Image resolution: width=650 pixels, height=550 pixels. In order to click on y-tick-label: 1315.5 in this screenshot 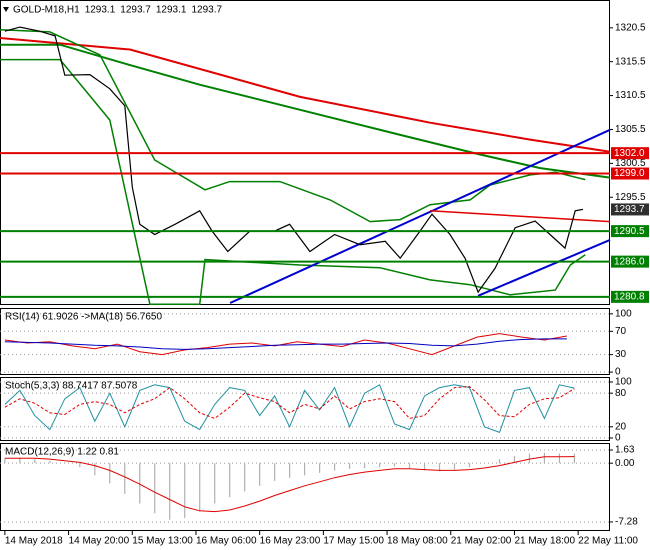, I will do `click(630, 61)`.